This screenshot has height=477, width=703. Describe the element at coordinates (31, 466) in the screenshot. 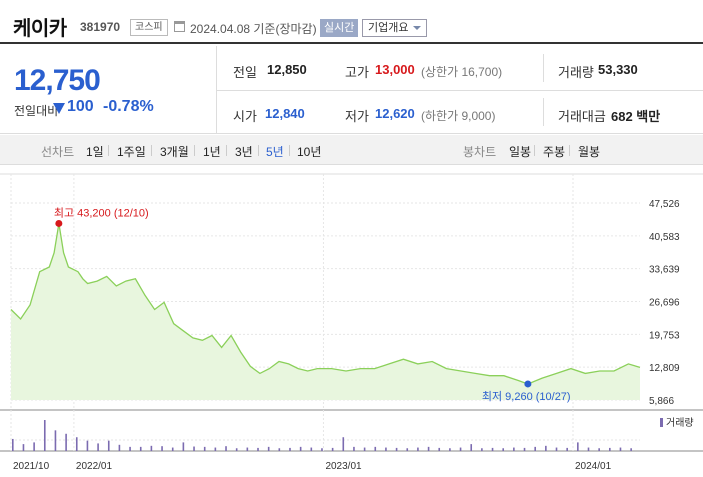

I see `x-tick-label: 2021/10` at that location.